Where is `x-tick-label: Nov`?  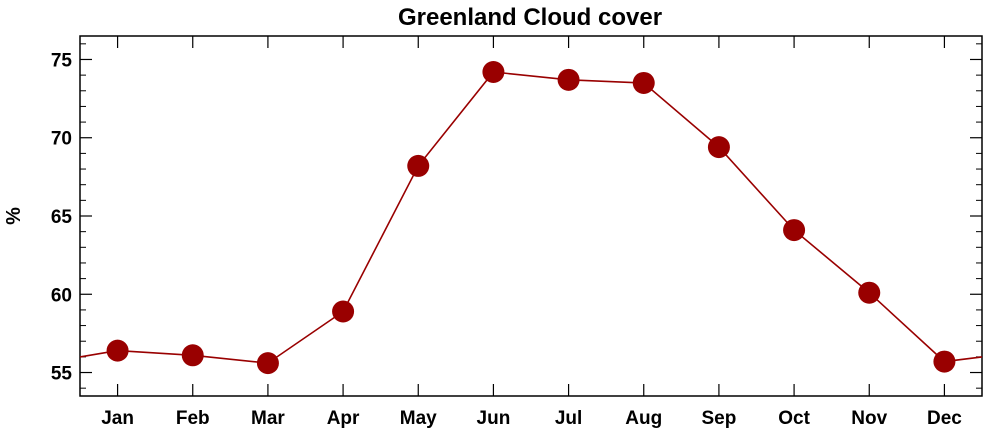
x-tick-label: Nov is located at coordinates (869, 418).